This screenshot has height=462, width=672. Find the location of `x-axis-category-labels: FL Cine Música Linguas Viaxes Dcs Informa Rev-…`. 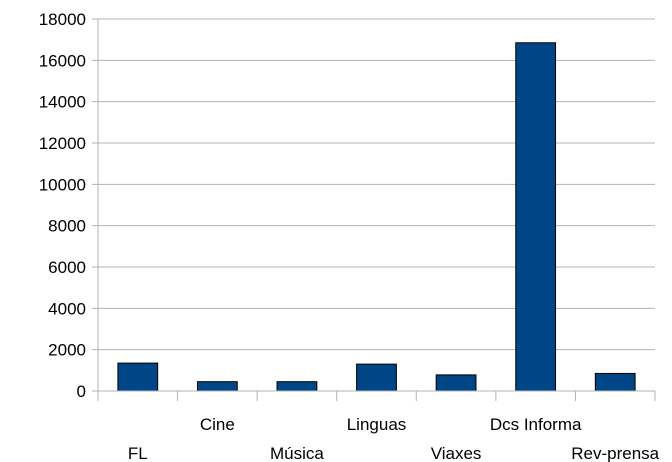

x-axis-category-labels: FL Cine Música Linguas Viaxes Dcs Informa Rev-… is located at coordinates (394, 438).